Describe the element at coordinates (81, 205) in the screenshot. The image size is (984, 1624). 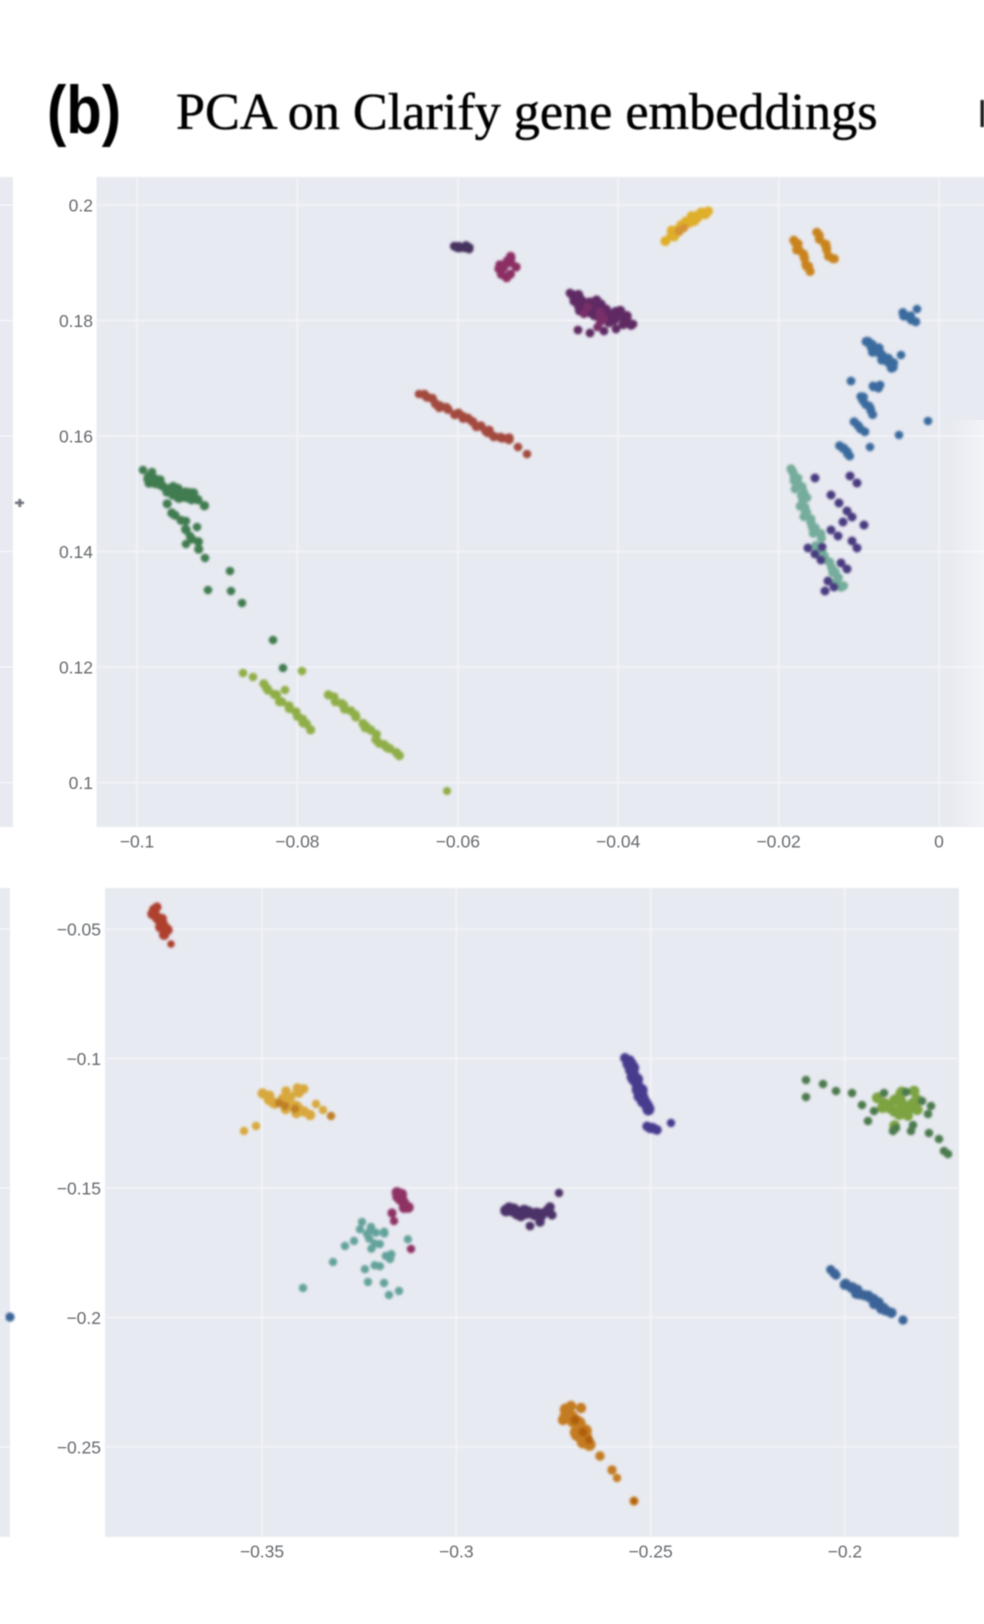
I see `svg-text: 0.2` at that location.